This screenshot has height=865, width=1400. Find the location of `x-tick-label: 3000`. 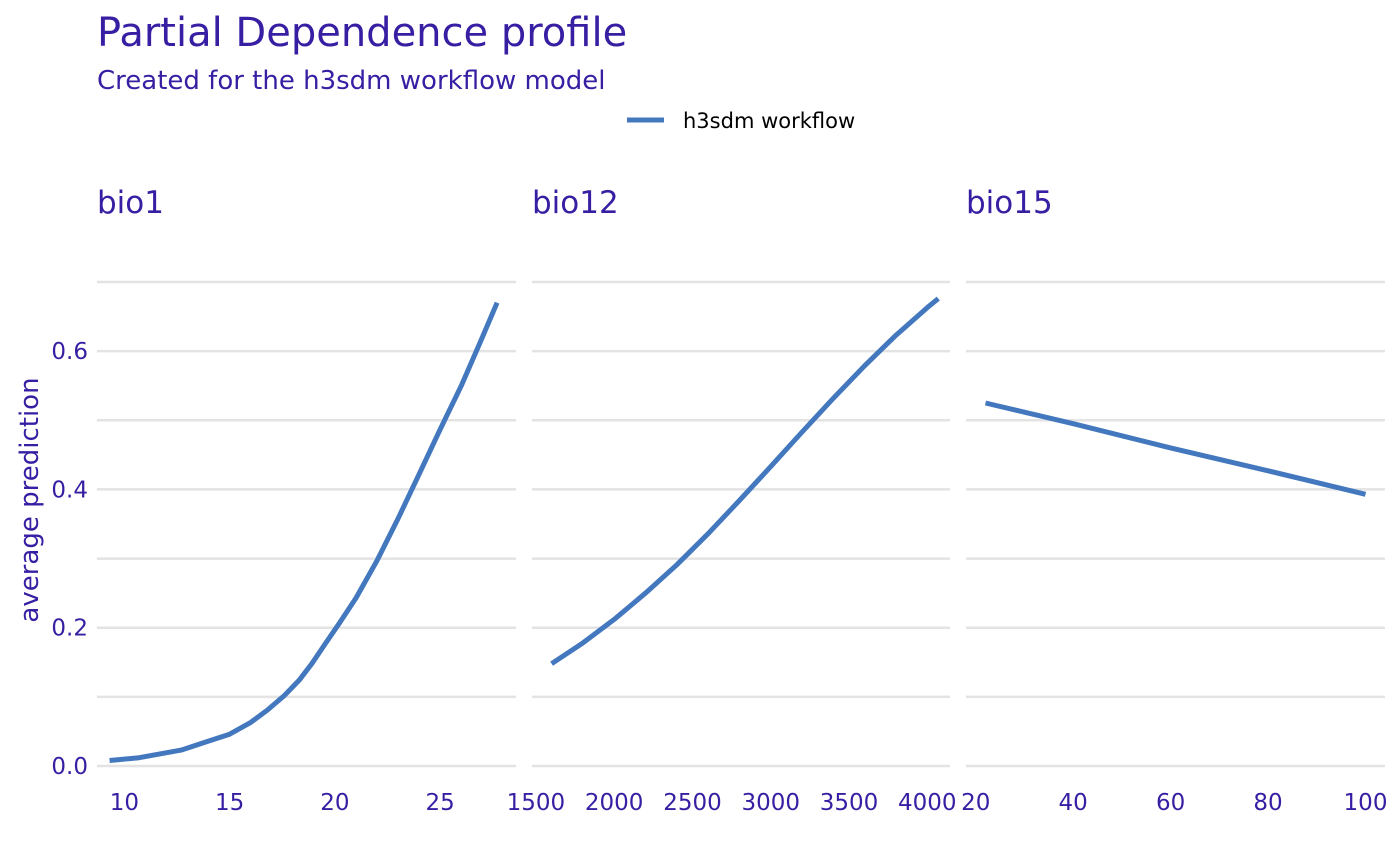

x-tick-label: 3000 is located at coordinates (770, 803).